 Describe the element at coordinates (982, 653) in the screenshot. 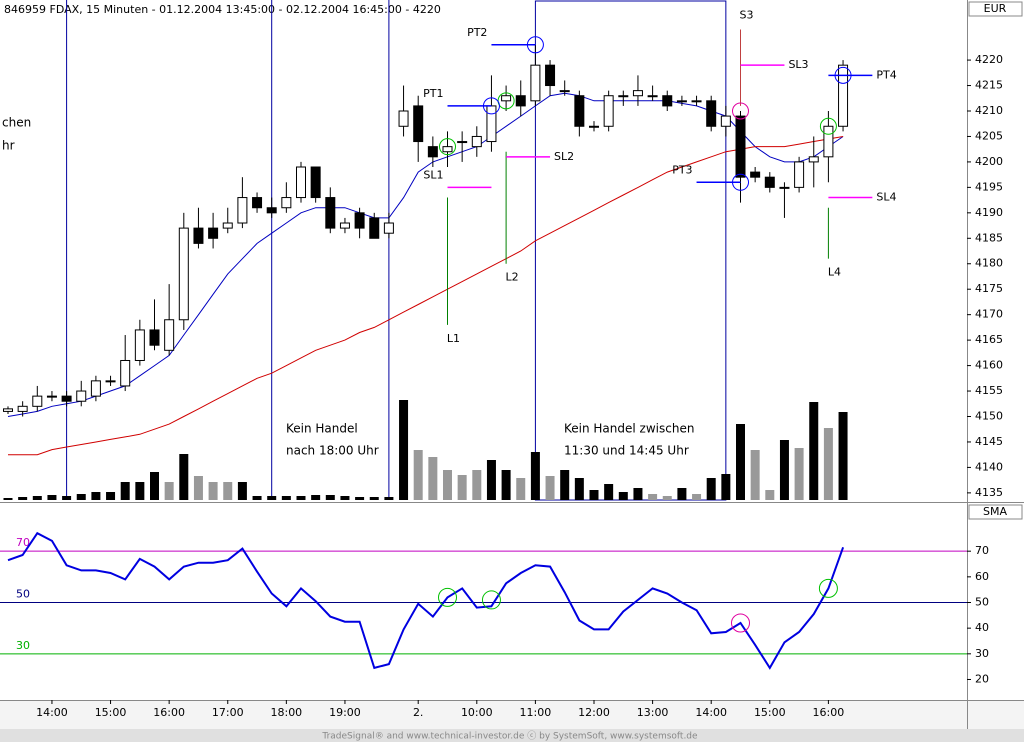

I see `y-tick-label: 30` at that location.